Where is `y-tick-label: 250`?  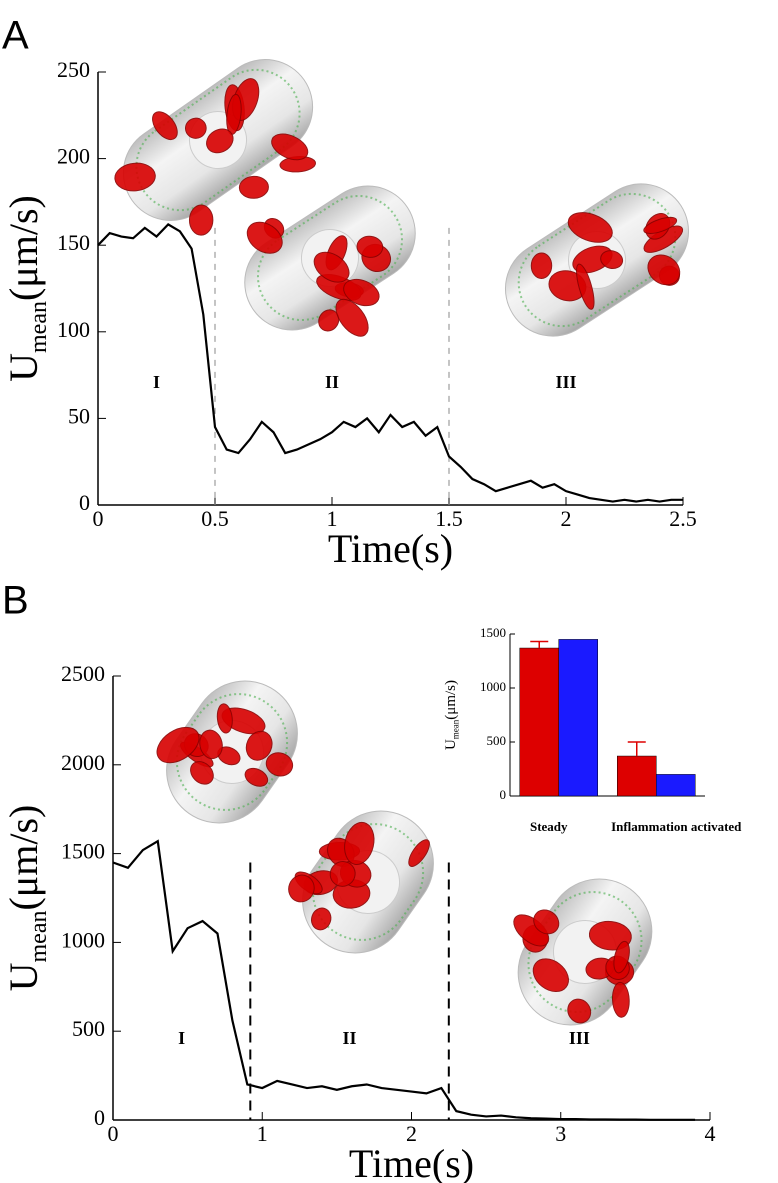 y-tick-label: 250 is located at coordinates (73, 69).